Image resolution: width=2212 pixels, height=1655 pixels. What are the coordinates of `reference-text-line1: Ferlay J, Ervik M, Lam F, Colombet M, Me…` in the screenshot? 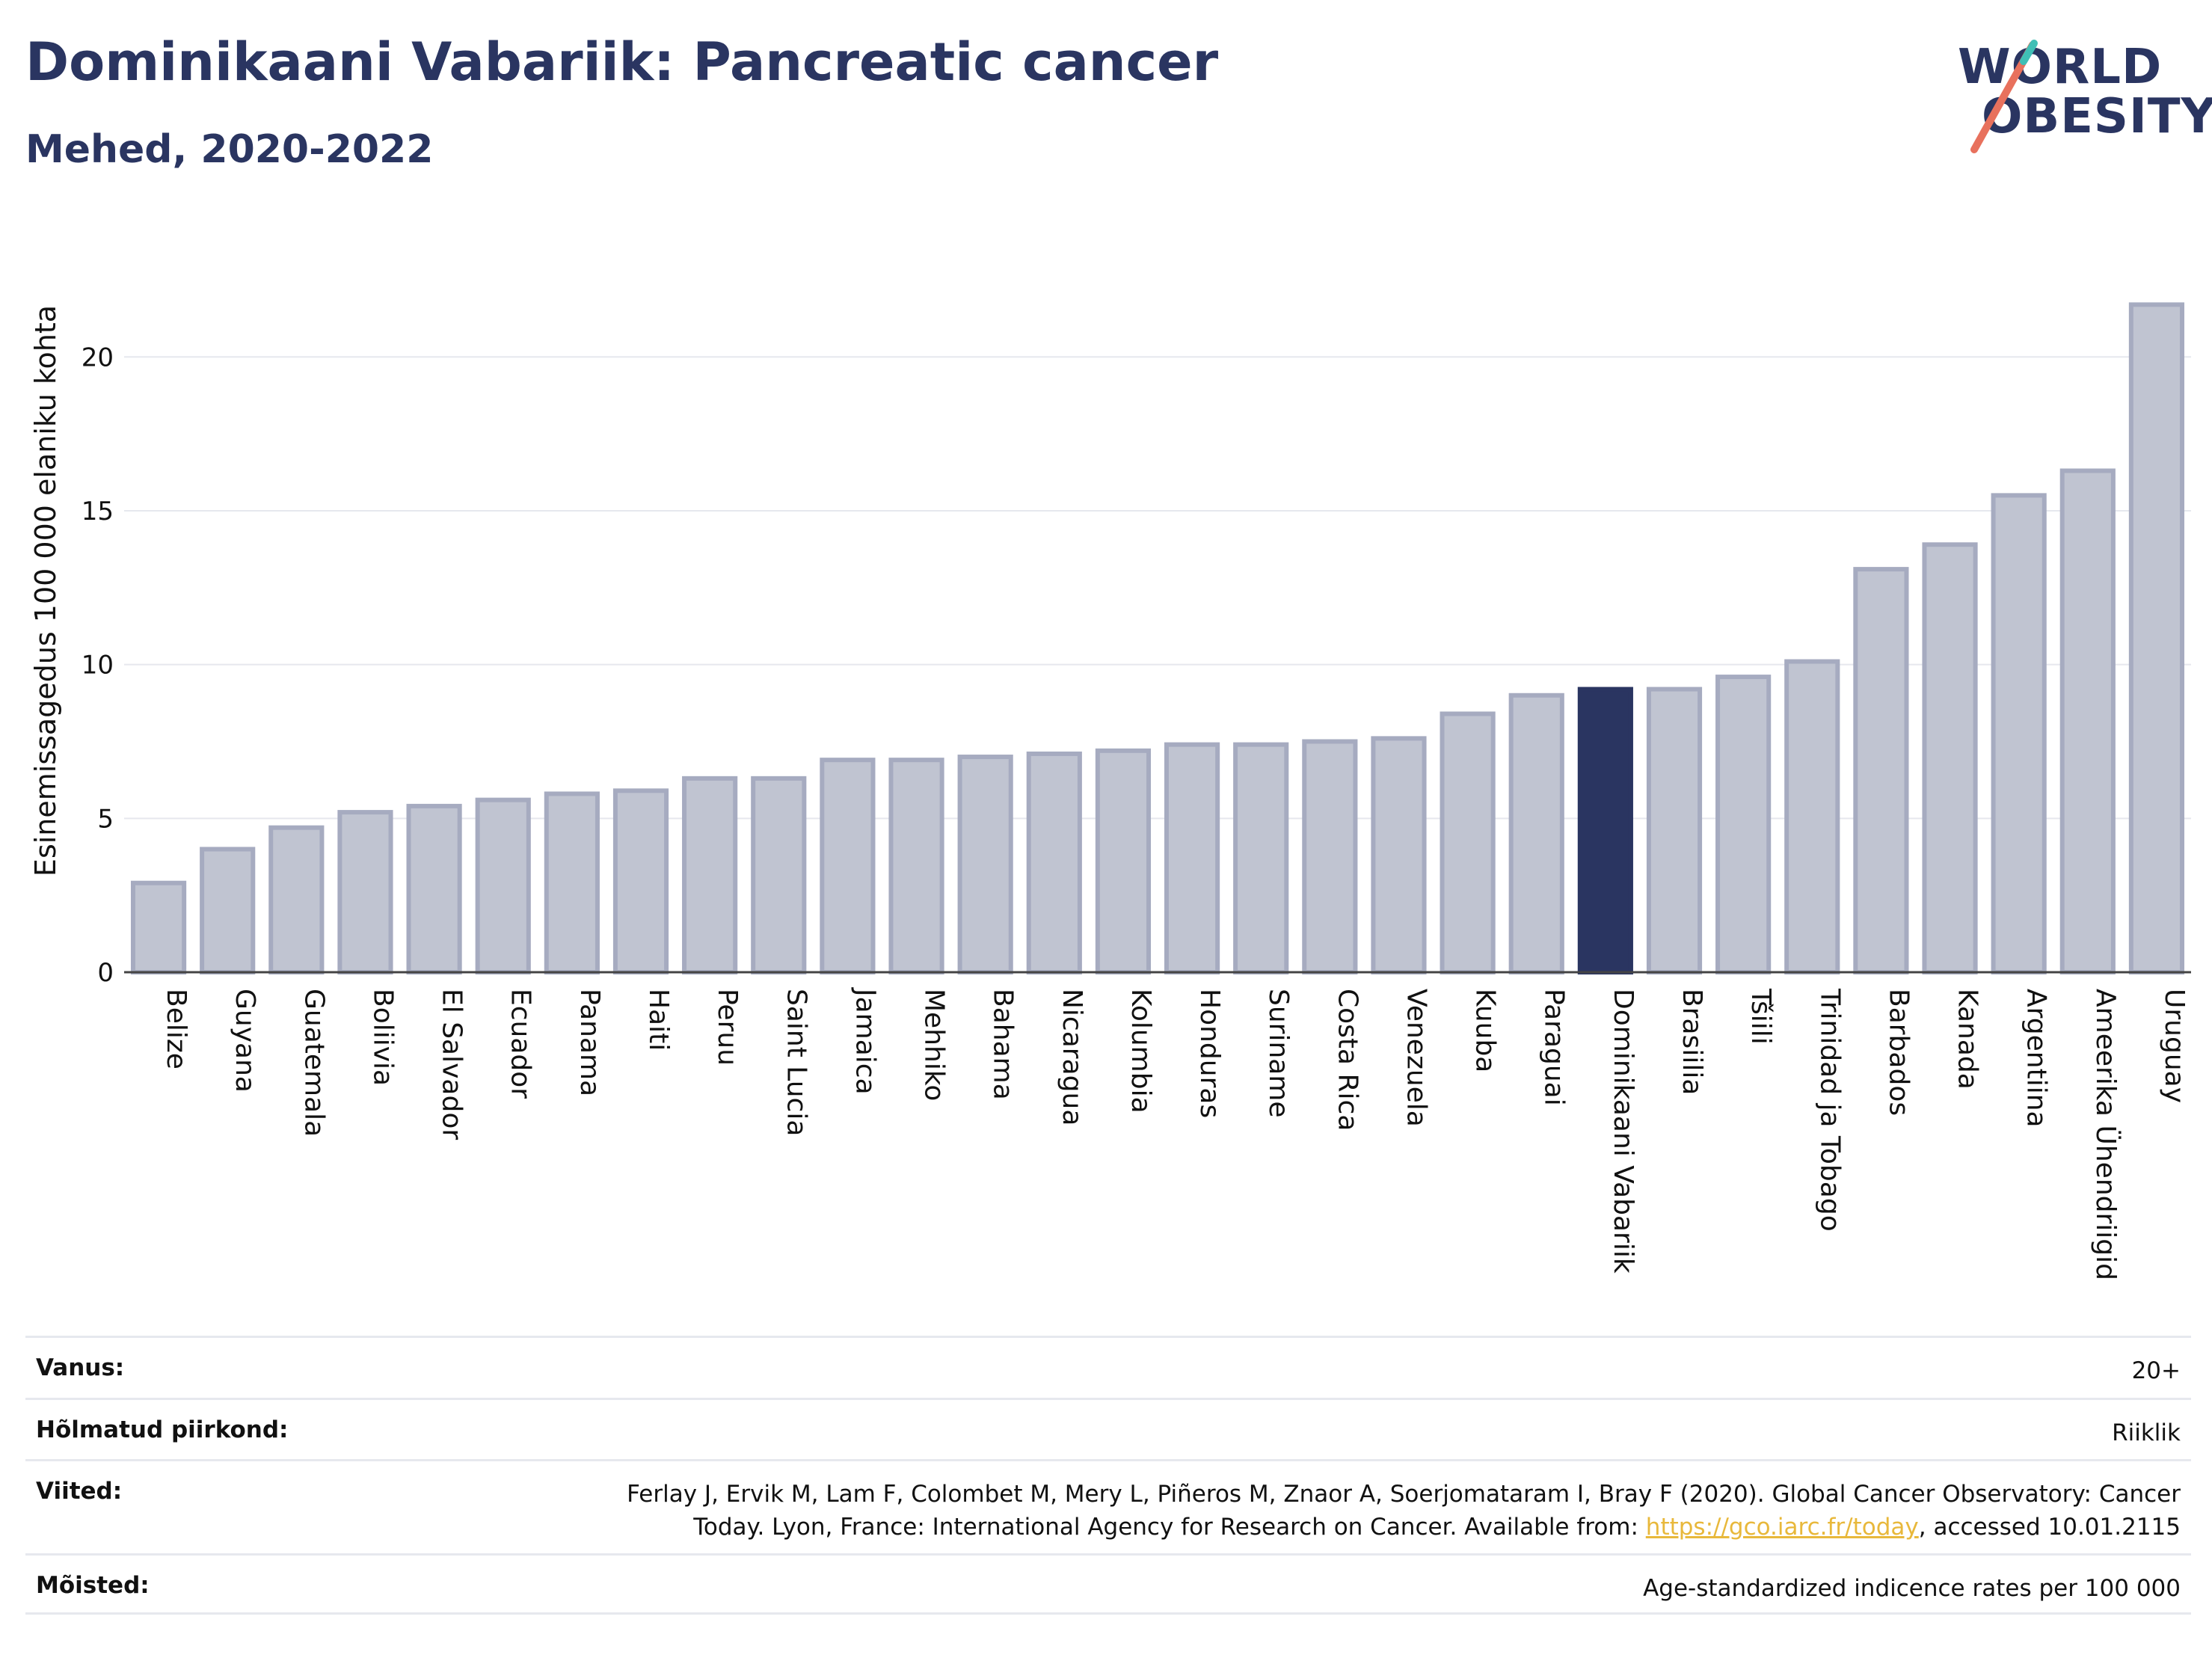 It's located at (1404, 1494).